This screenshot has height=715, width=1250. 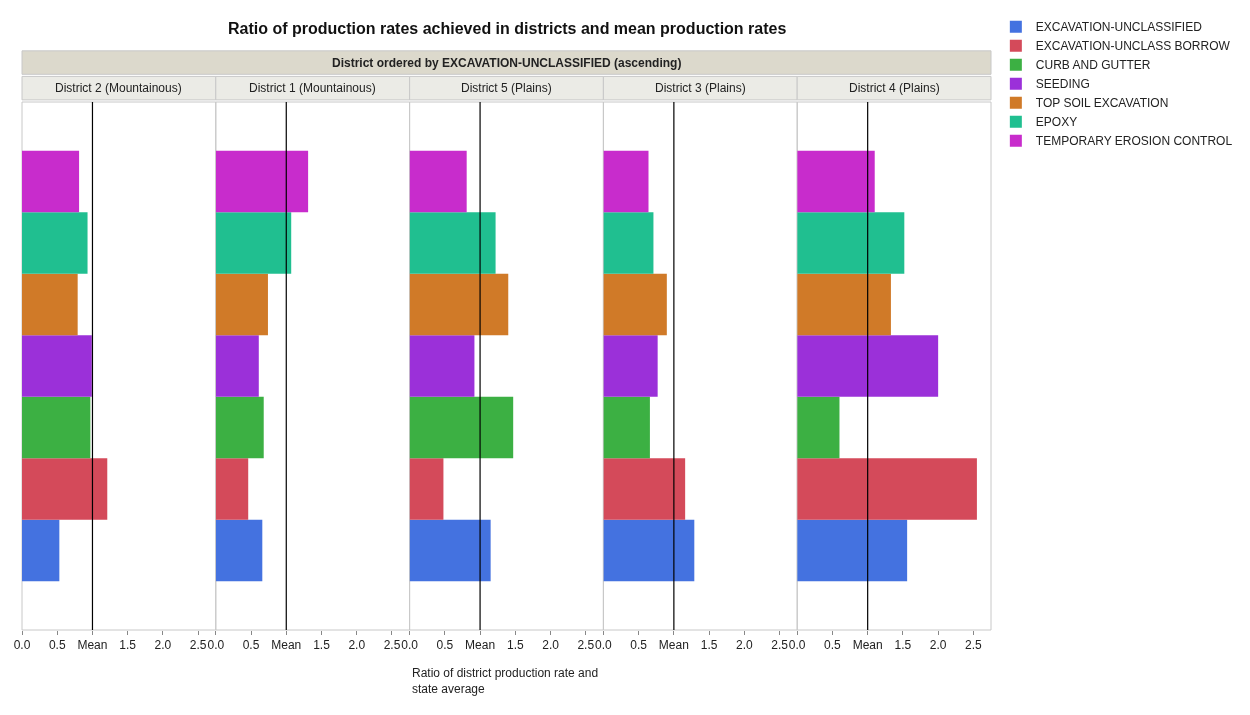 I want to click on chart-subtitle: District 1 (Mountainous), so click(x=312, y=88).